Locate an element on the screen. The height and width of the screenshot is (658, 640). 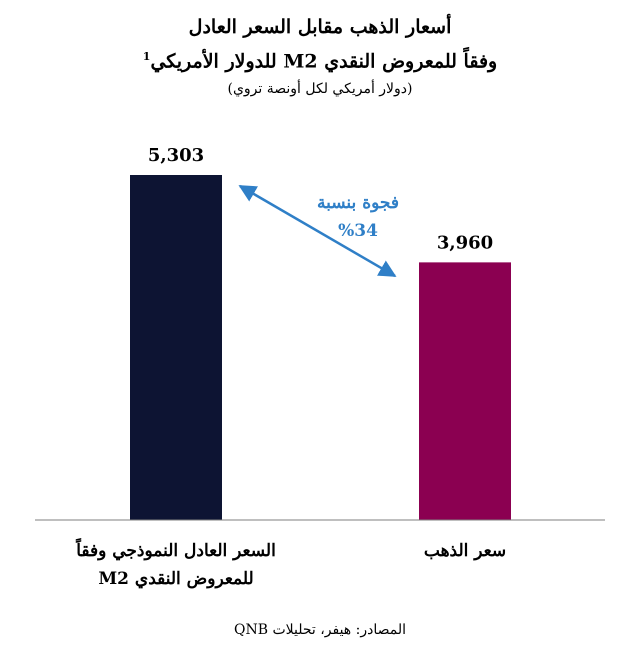
value-label-1: 5,303 is located at coordinates (176, 155).